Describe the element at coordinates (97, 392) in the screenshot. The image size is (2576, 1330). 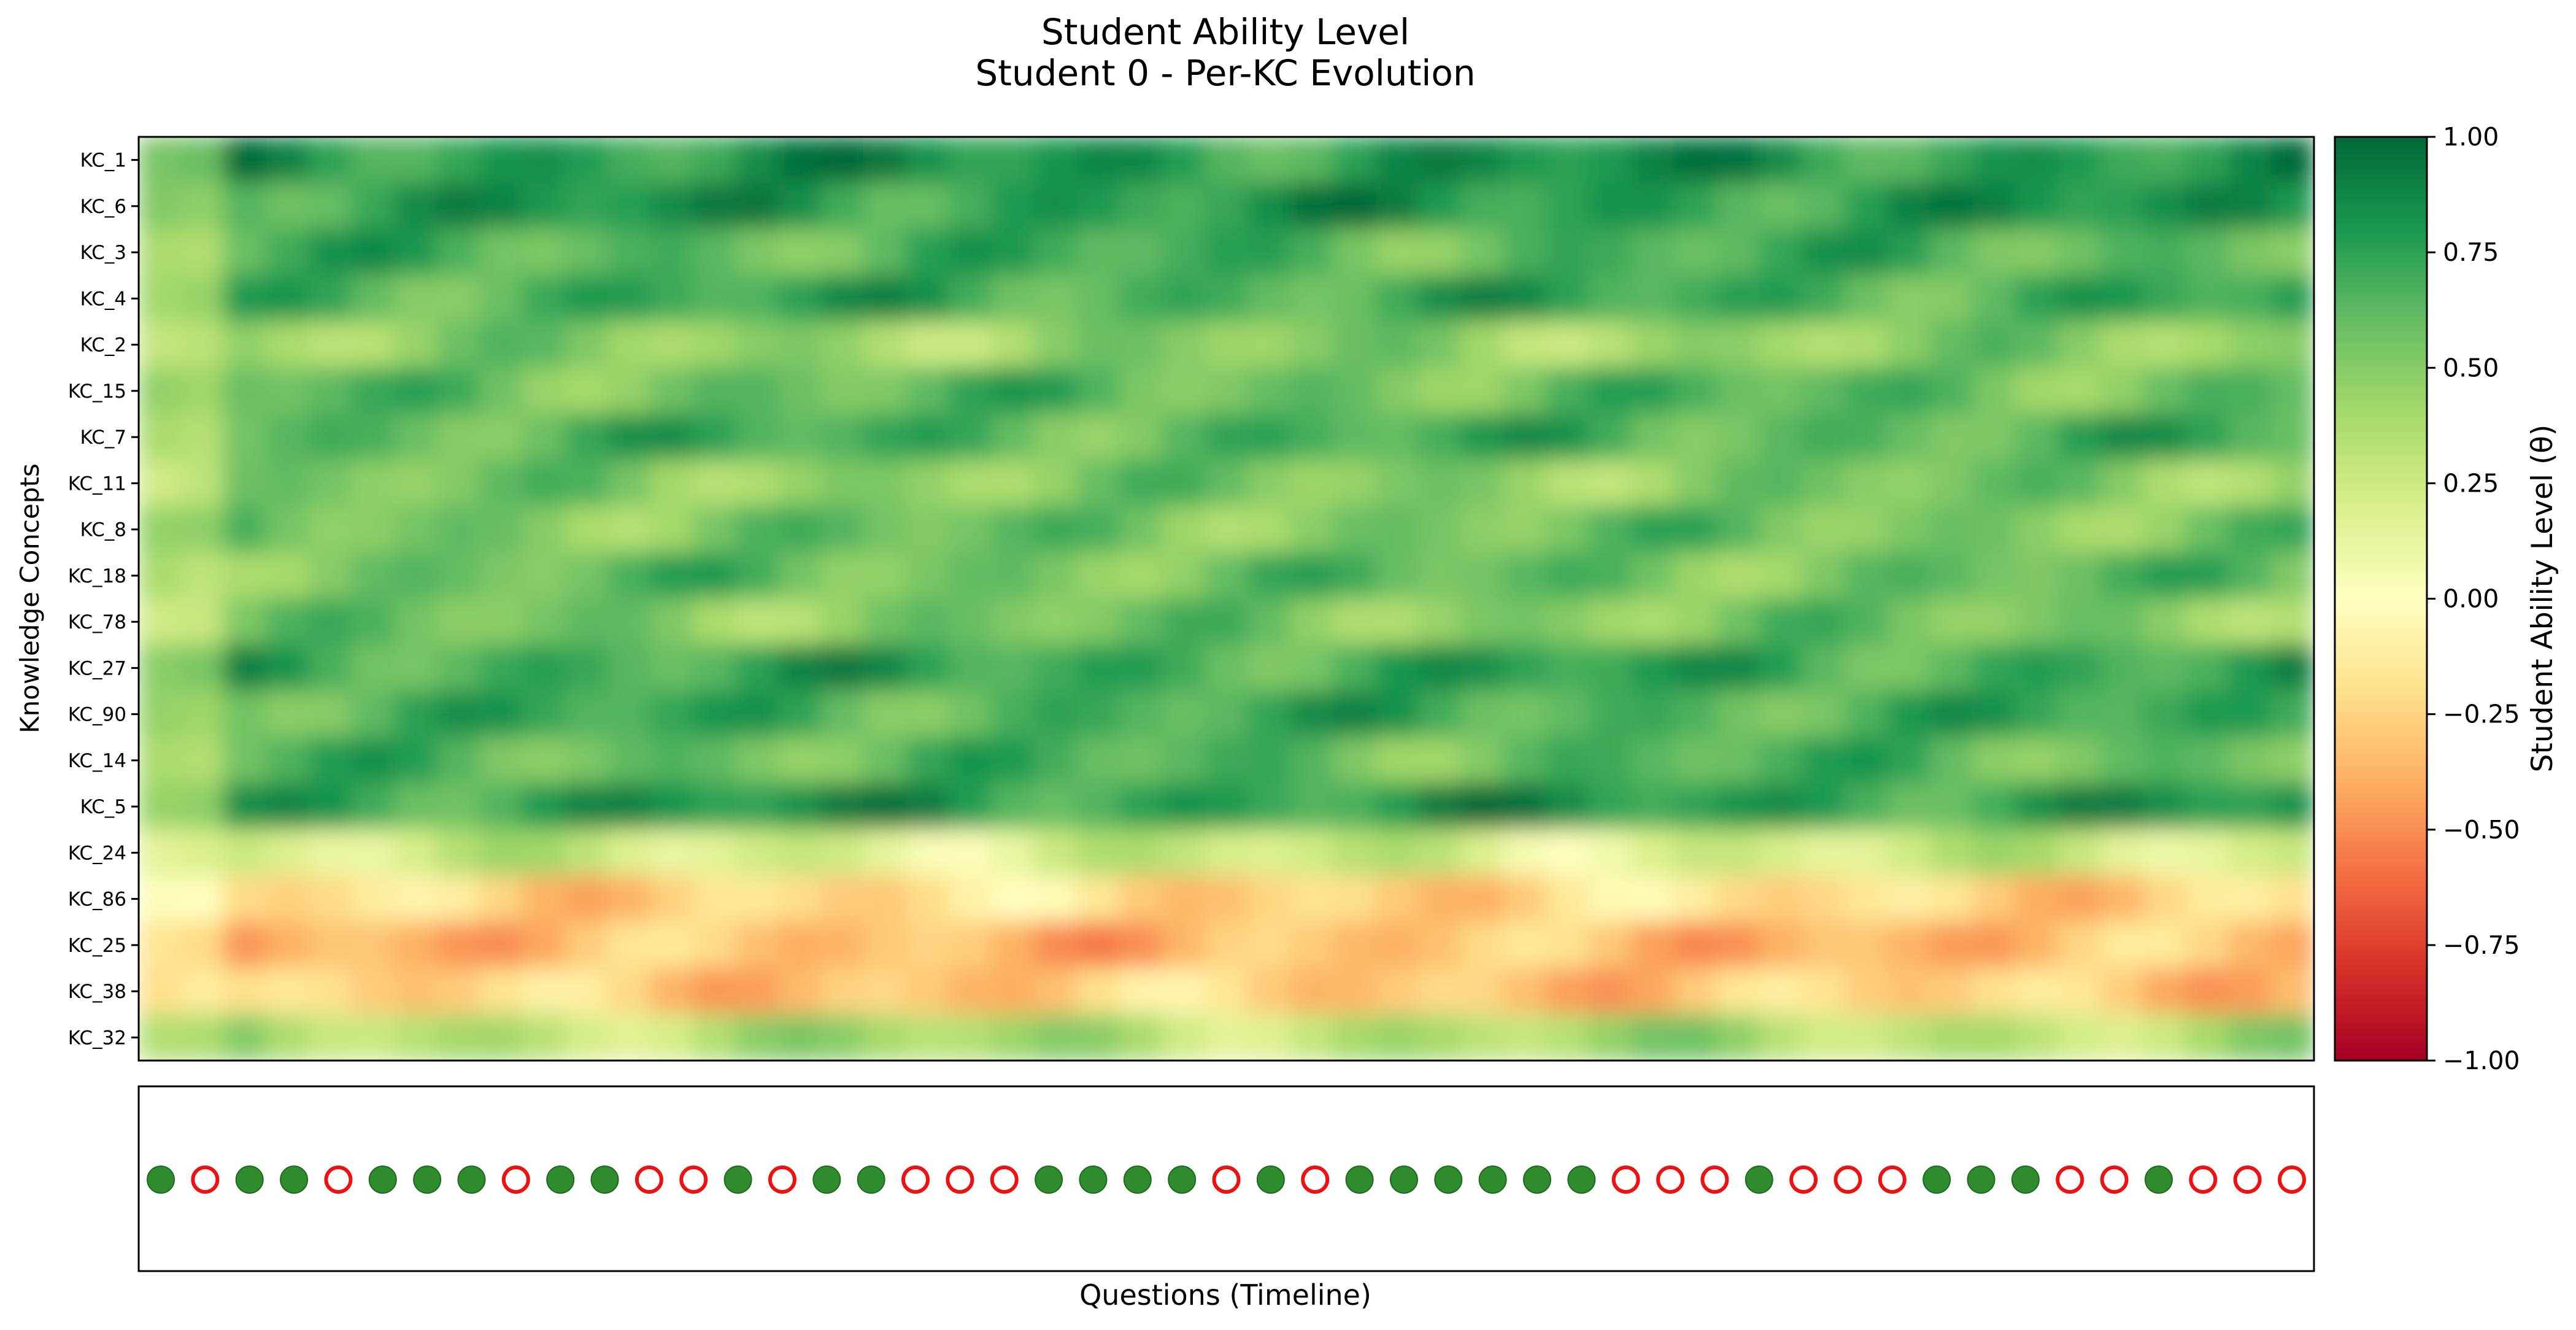
I see `y-tick-label: KC_15` at that location.